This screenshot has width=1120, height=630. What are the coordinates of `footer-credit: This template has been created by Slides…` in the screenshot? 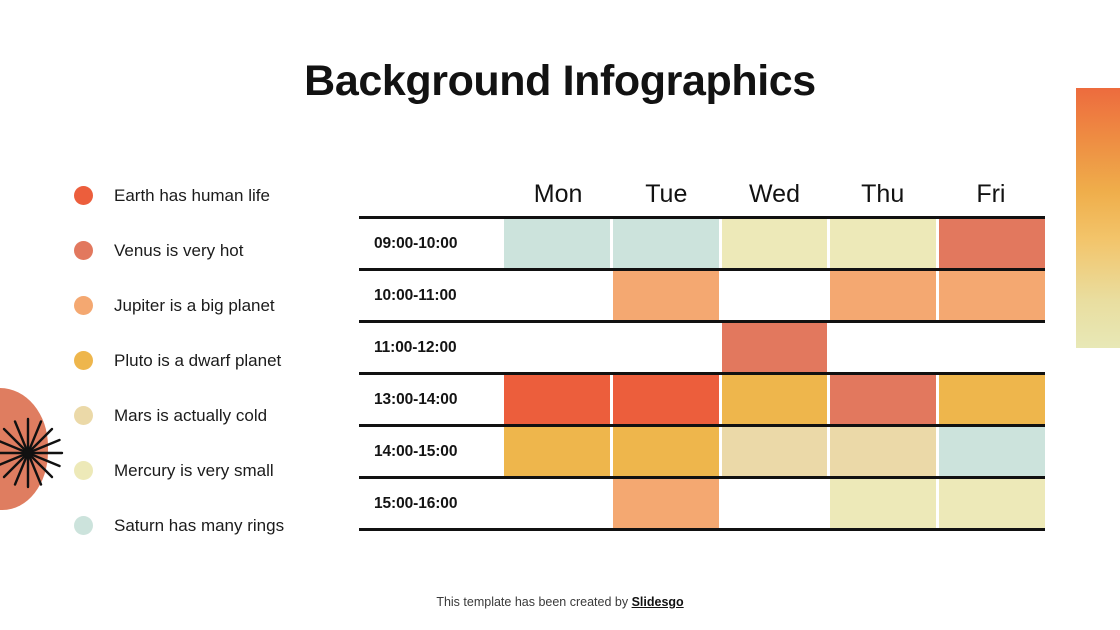 It's located at (560, 602).